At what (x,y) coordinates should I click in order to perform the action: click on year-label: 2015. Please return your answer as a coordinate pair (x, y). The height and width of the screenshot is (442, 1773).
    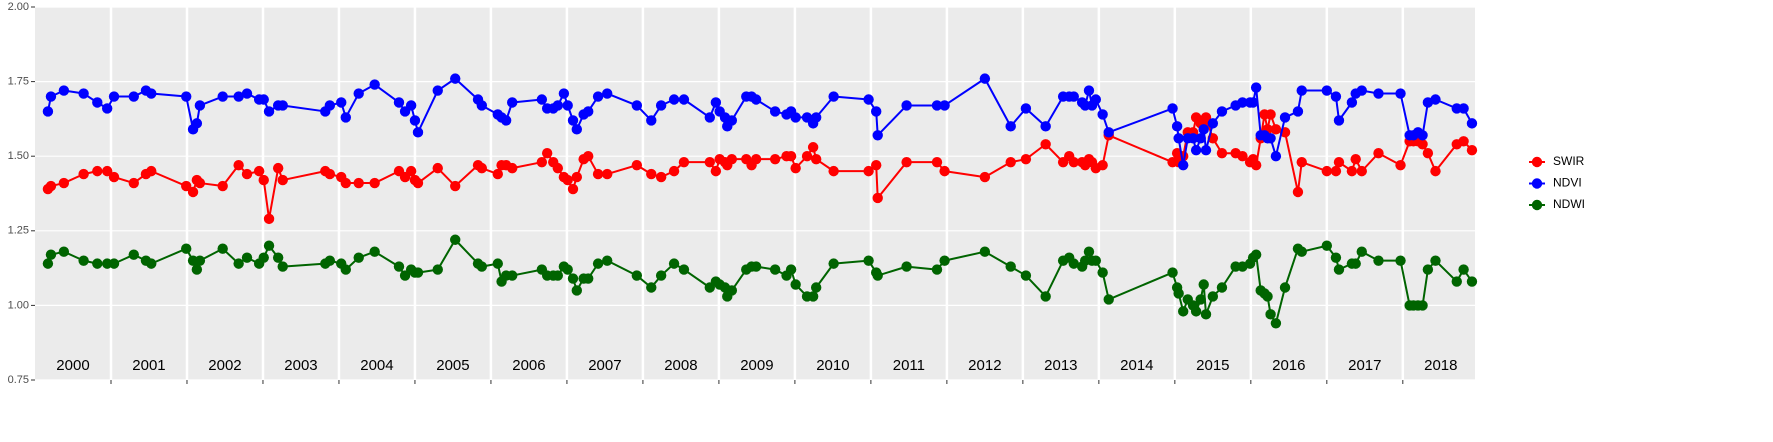
    Looking at the image, I should click on (1212, 365).